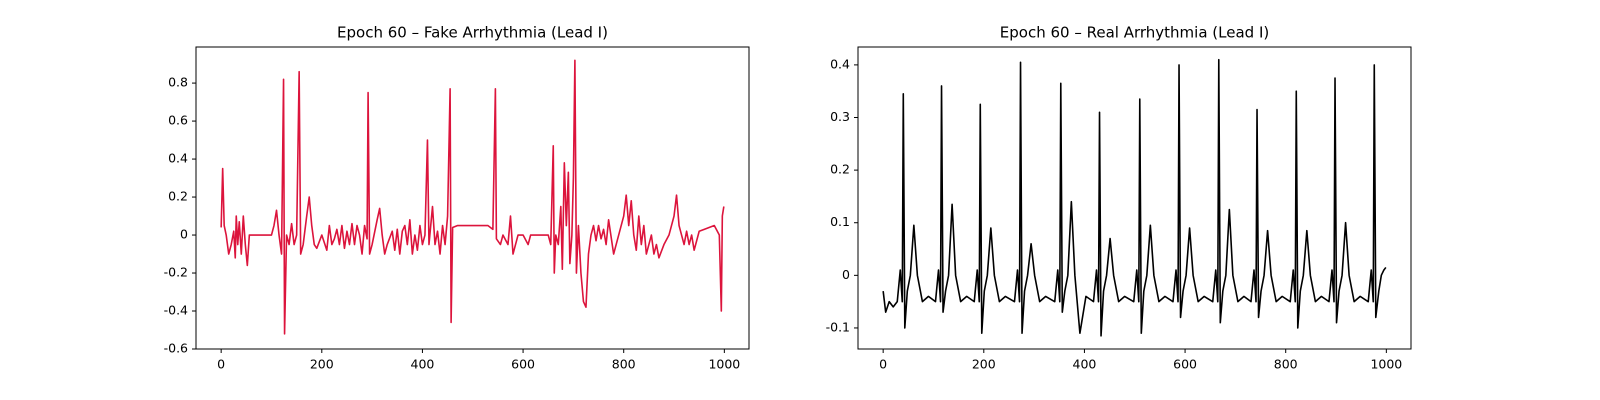 The height and width of the screenshot is (400, 1600). I want to click on y-tick-label: -0.2, so click(176, 272).